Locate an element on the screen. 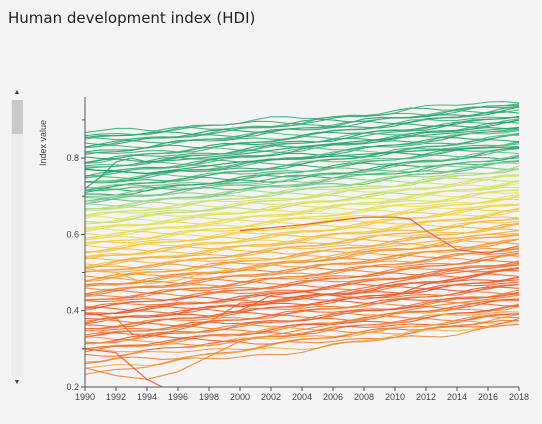  x-tick-label: 2012 is located at coordinates (426, 397).